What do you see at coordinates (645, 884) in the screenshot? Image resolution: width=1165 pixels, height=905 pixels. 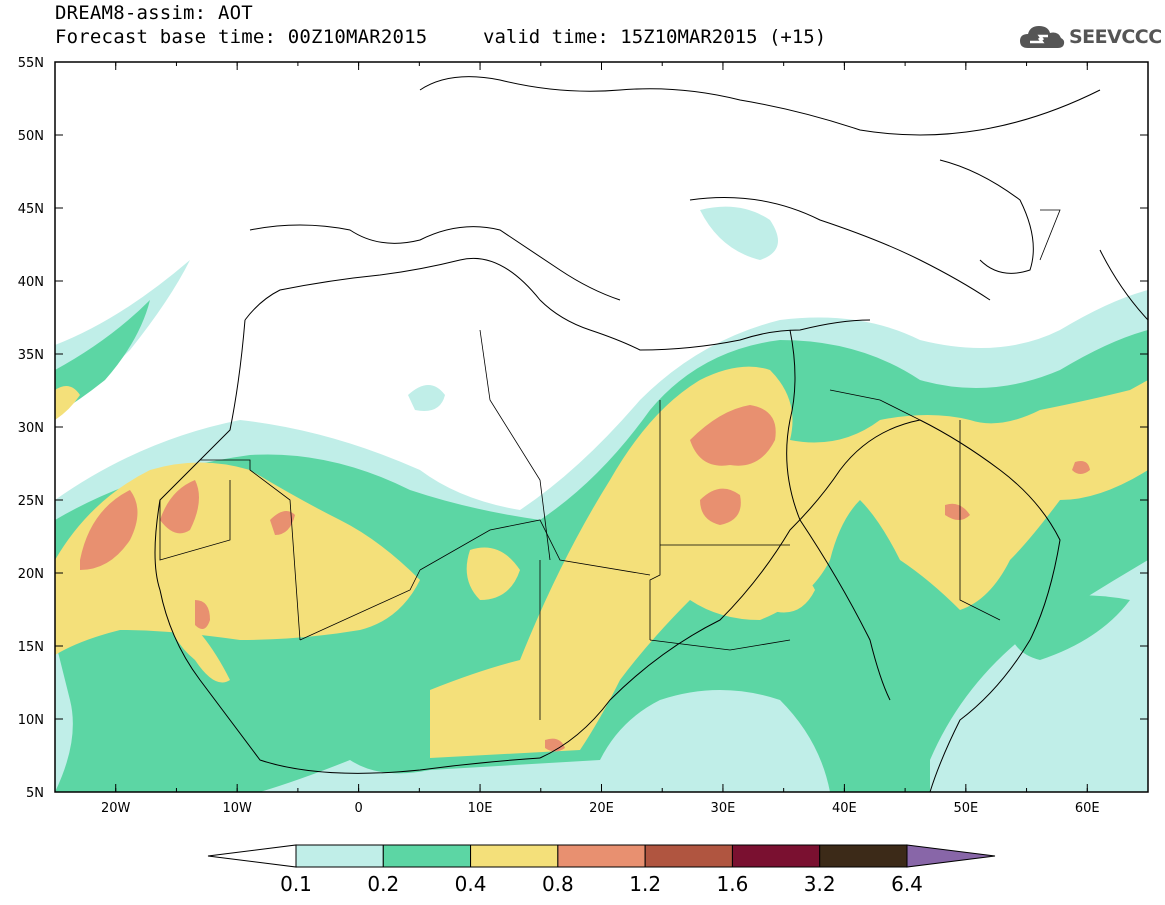 I see `colorbar-label: 1.2` at bounding box center [645, 884].